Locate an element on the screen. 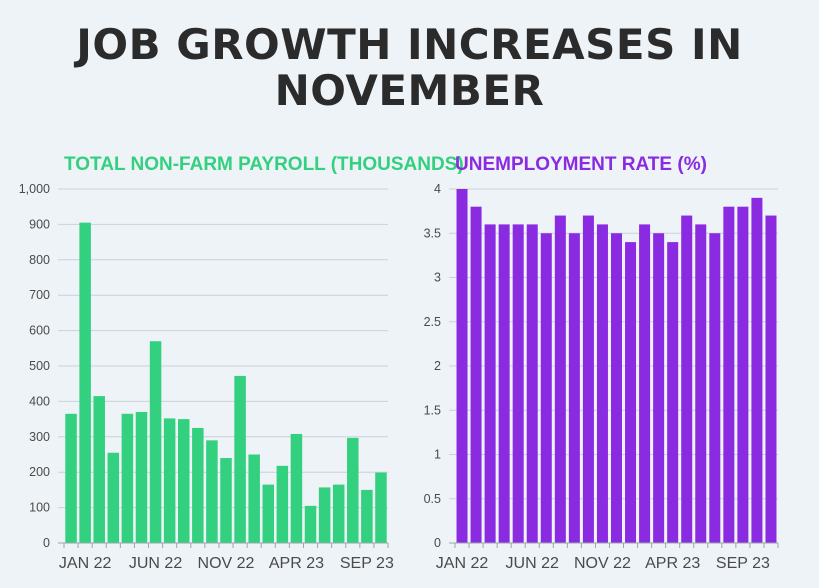 The width and height of the screenshot is (819, 588). y-tick-label: 2 is located at coordinates (437, 366).